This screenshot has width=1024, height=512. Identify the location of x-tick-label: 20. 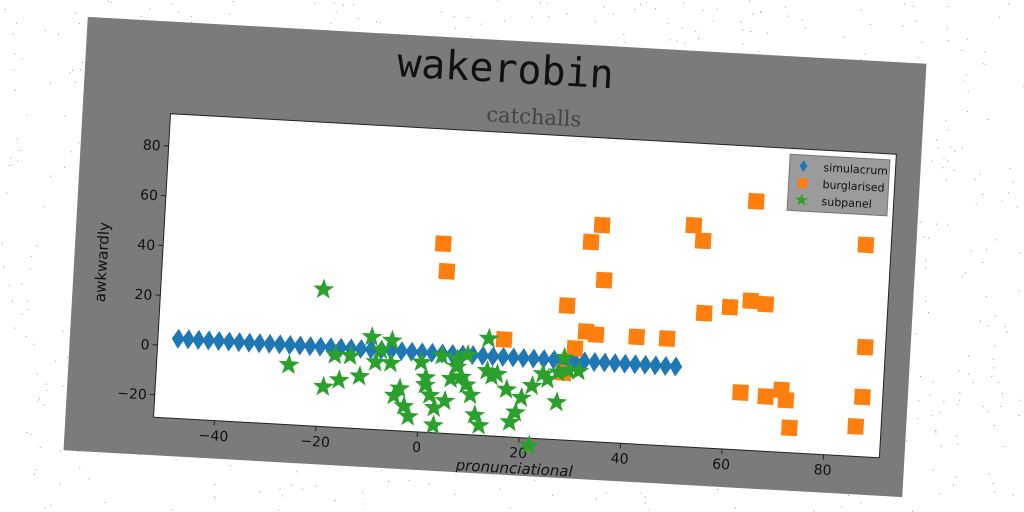
(518, 453).